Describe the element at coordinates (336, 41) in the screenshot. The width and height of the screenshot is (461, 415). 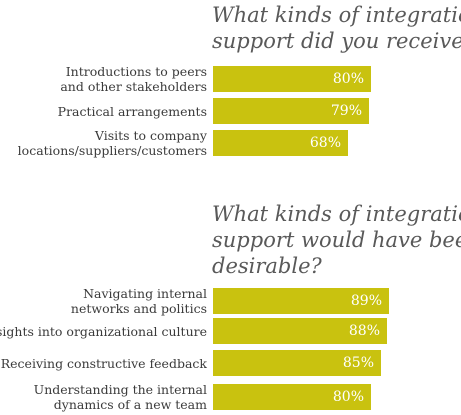
I see `chart-title-line: support did you receive?` at that location.